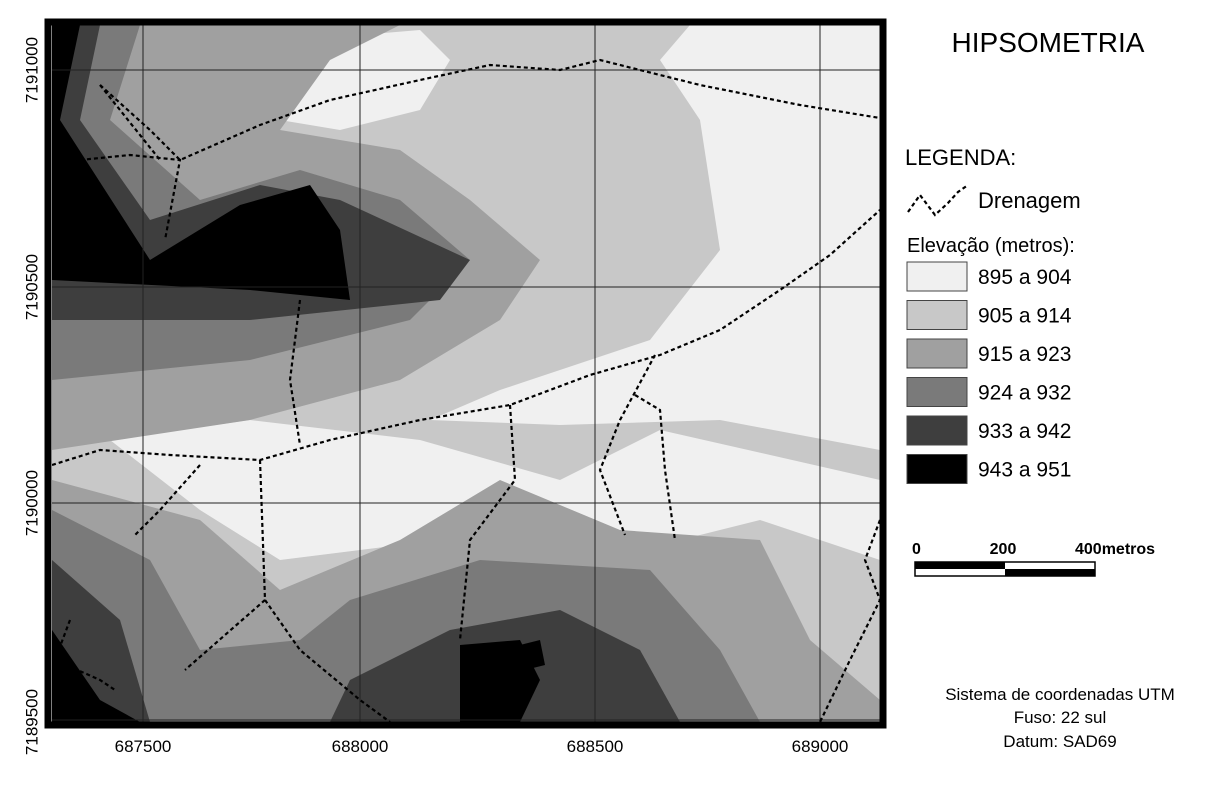 This screenshot has height=785, width=1215. Describe the element at coordinates (31, 70) in the screenshot. I see `y-label: 7191000` at that location.